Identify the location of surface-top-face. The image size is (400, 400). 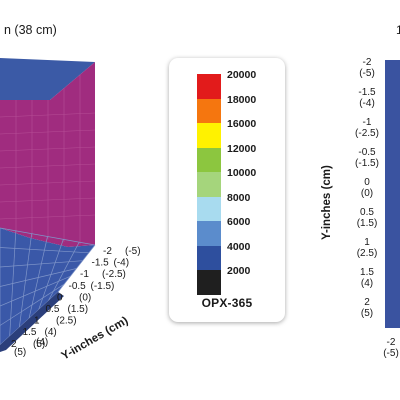
(47, 79).